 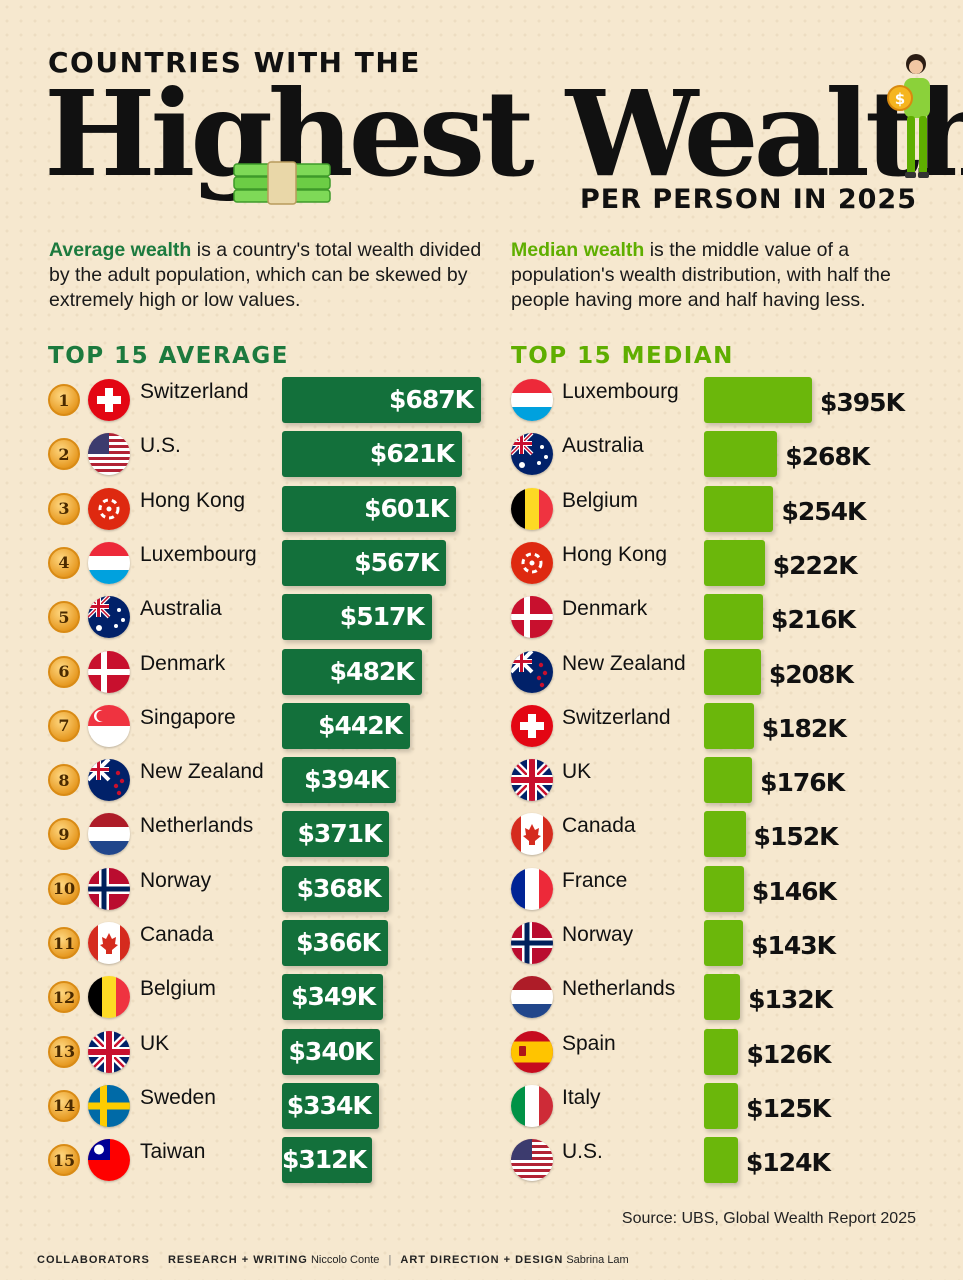 I want to click on collaborators-label: COLLABORATORS, so click(x=93, y=1260).